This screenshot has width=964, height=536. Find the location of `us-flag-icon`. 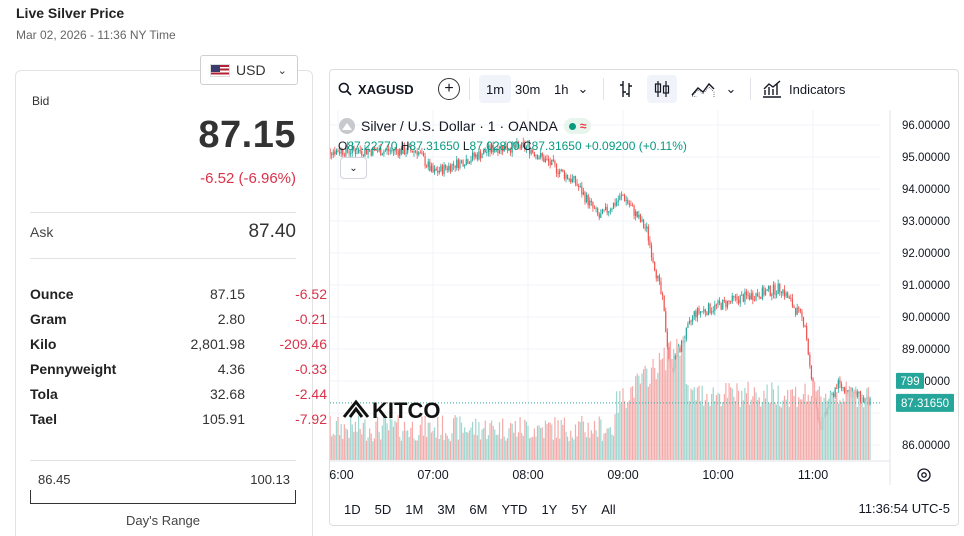

us-flag-icon is located at coordinates (220, 70).